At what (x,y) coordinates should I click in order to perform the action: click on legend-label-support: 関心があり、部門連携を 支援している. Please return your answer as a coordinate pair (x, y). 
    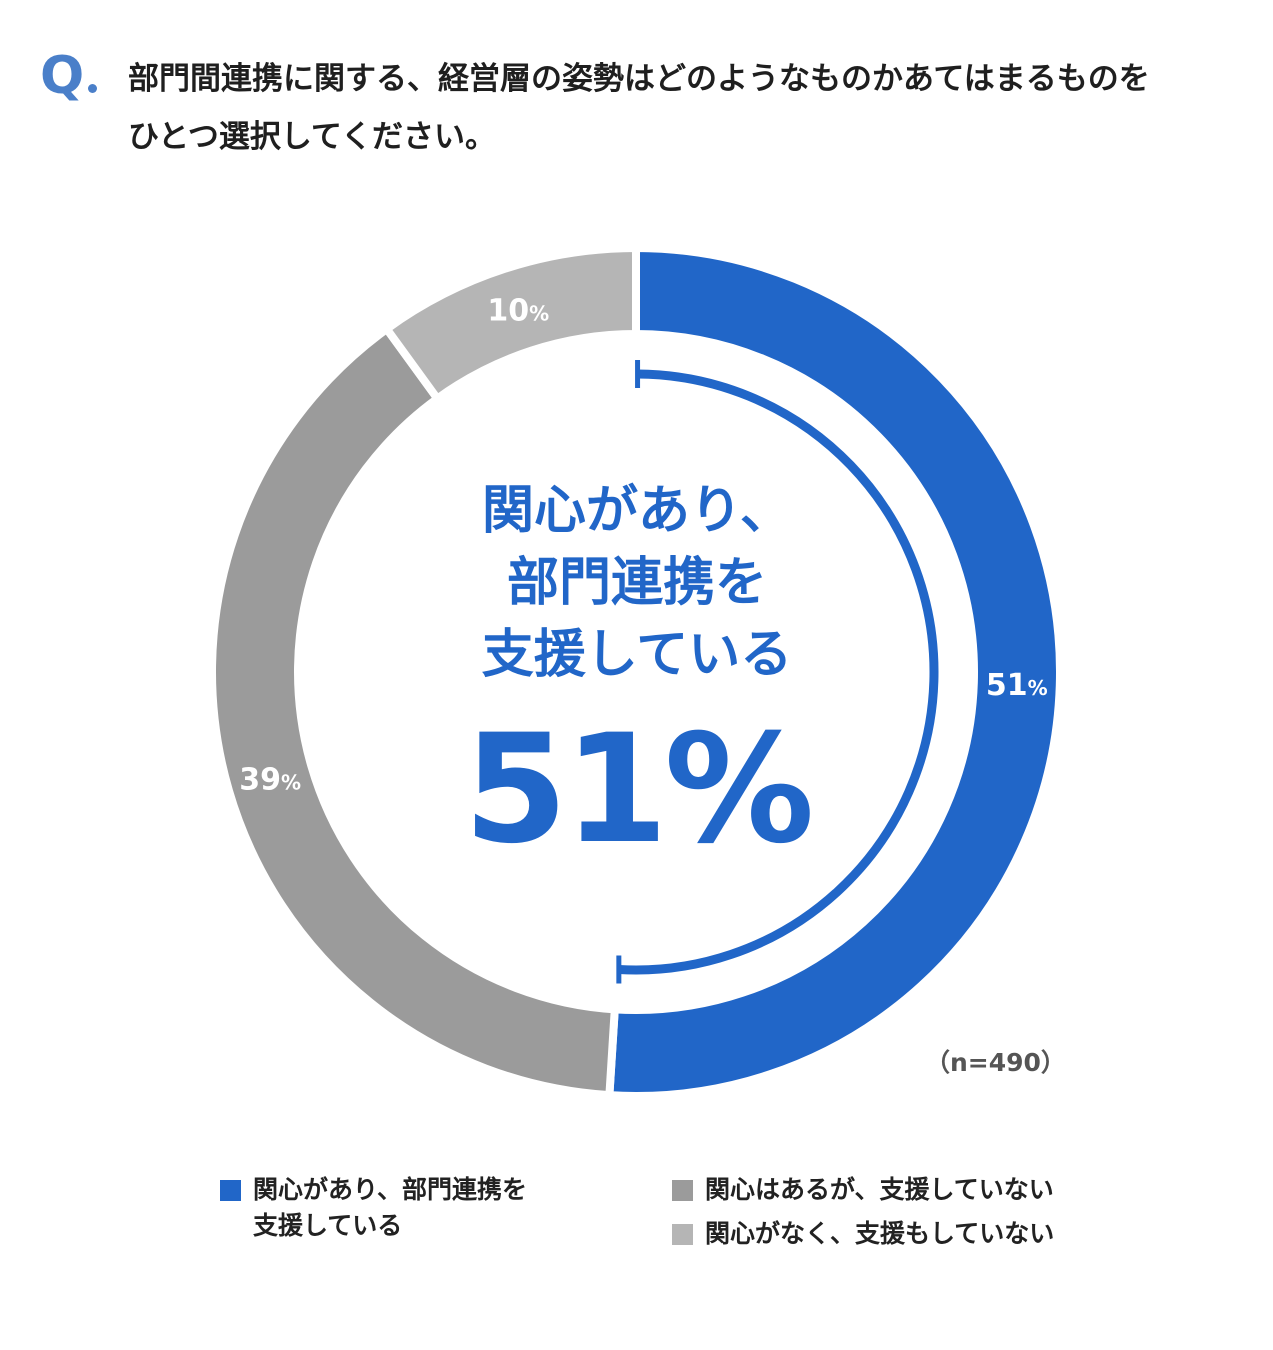
    Looking at the image, I should click on (390, 1207).